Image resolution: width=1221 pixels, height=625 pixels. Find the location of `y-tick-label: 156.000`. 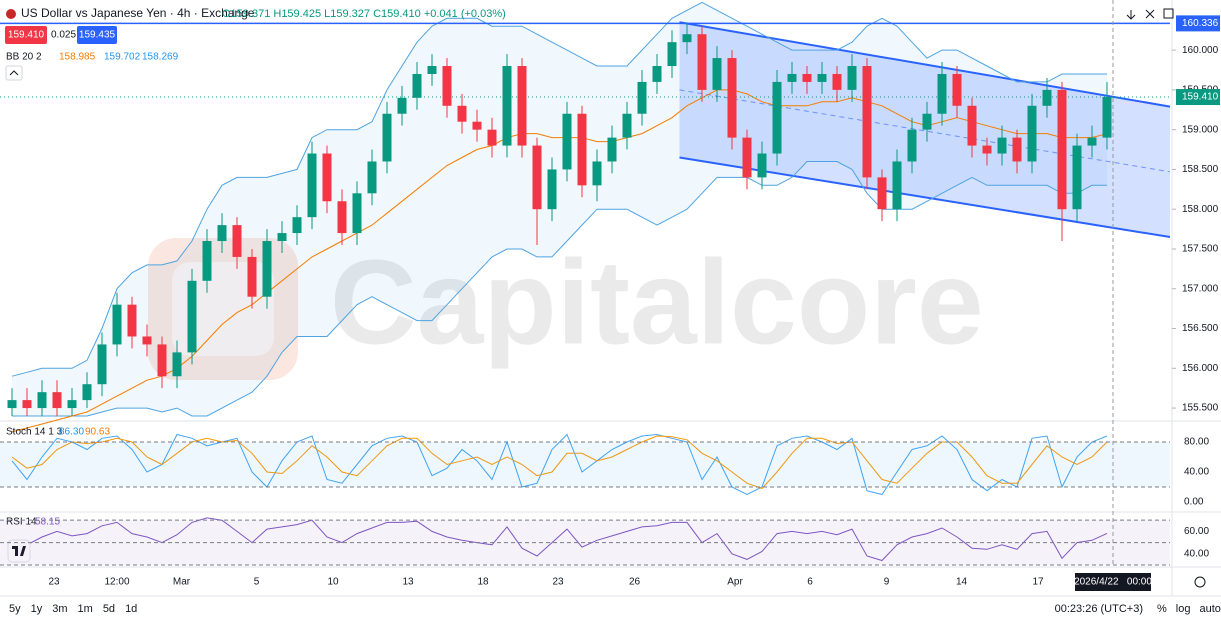

y-tick-label: 156.000 is located at coordinates (1200, 368).